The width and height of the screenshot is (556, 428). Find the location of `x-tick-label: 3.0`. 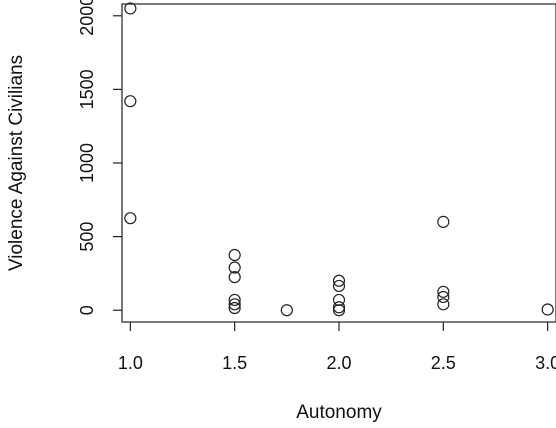

x-tick-label: 3.0 is located at coordinates (545, 363).